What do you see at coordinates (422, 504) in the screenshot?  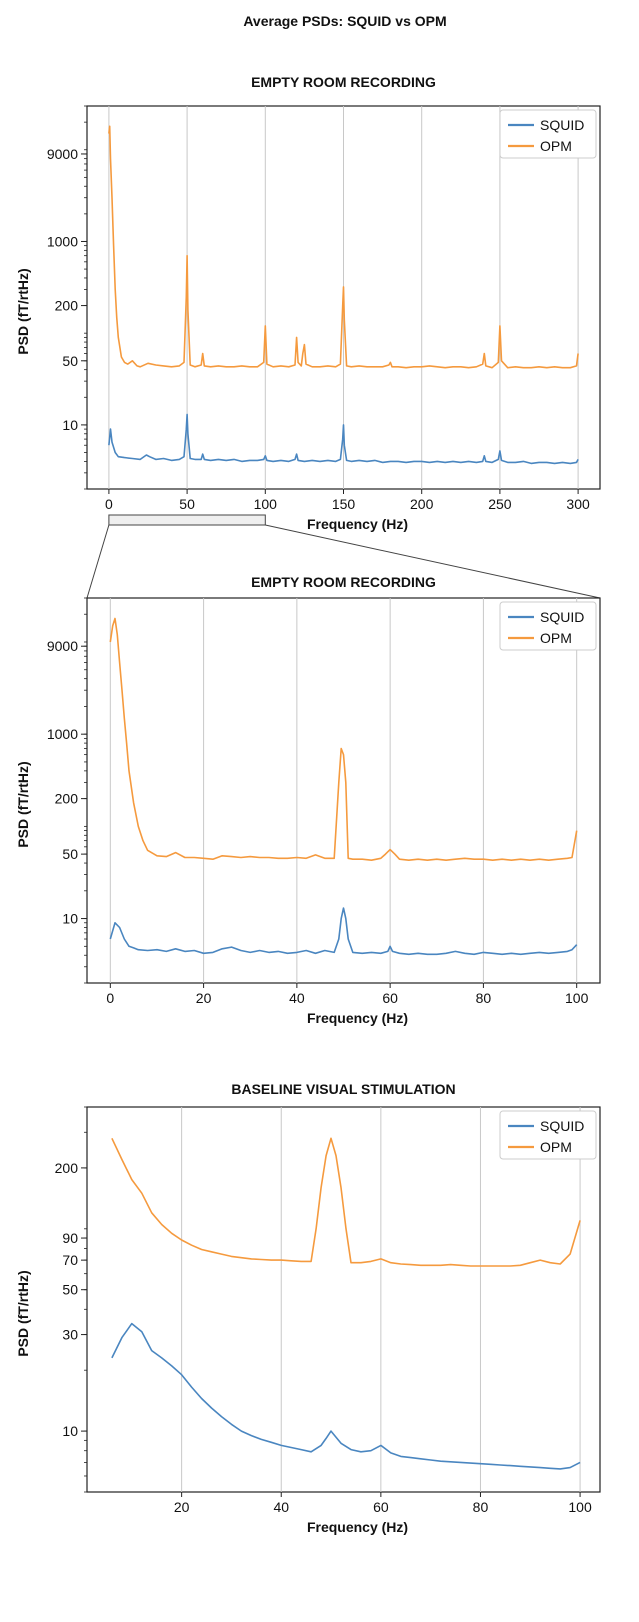 I see `x-tick-label: 200` at bounding box center [422, 504].